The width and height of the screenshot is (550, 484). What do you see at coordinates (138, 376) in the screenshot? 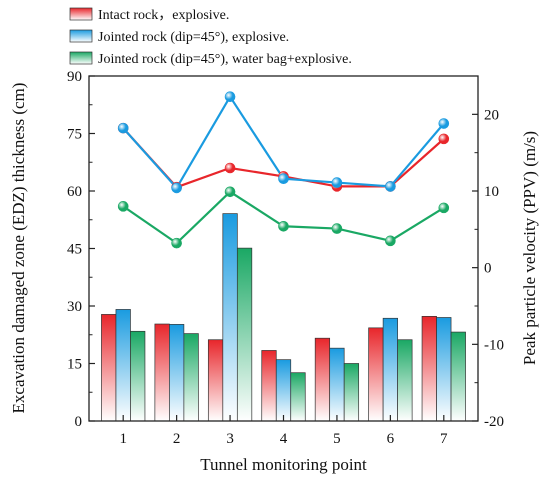
I see `bar-s3-p1` at bounding box center [138, 376].